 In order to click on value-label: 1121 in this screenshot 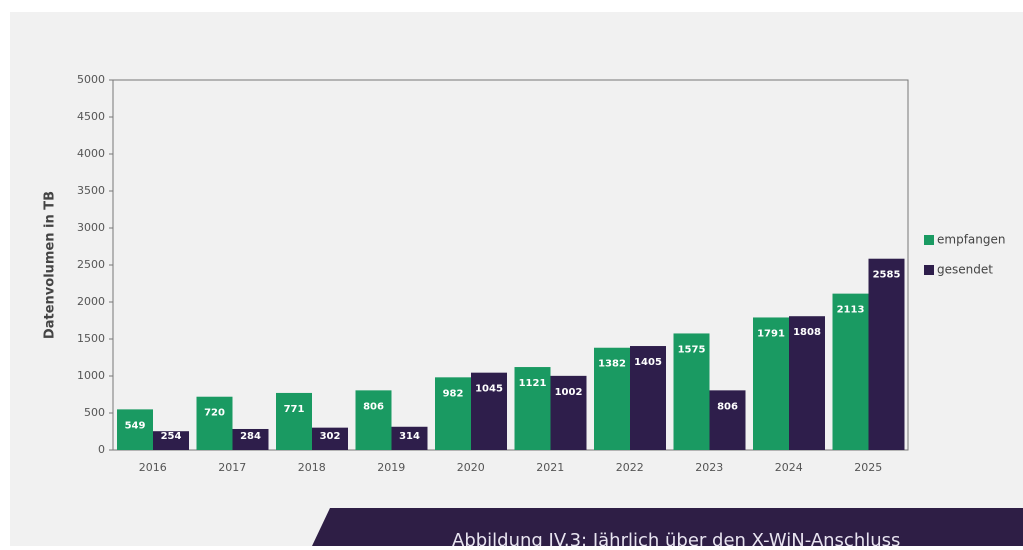, I will do `click(533, 383)`.